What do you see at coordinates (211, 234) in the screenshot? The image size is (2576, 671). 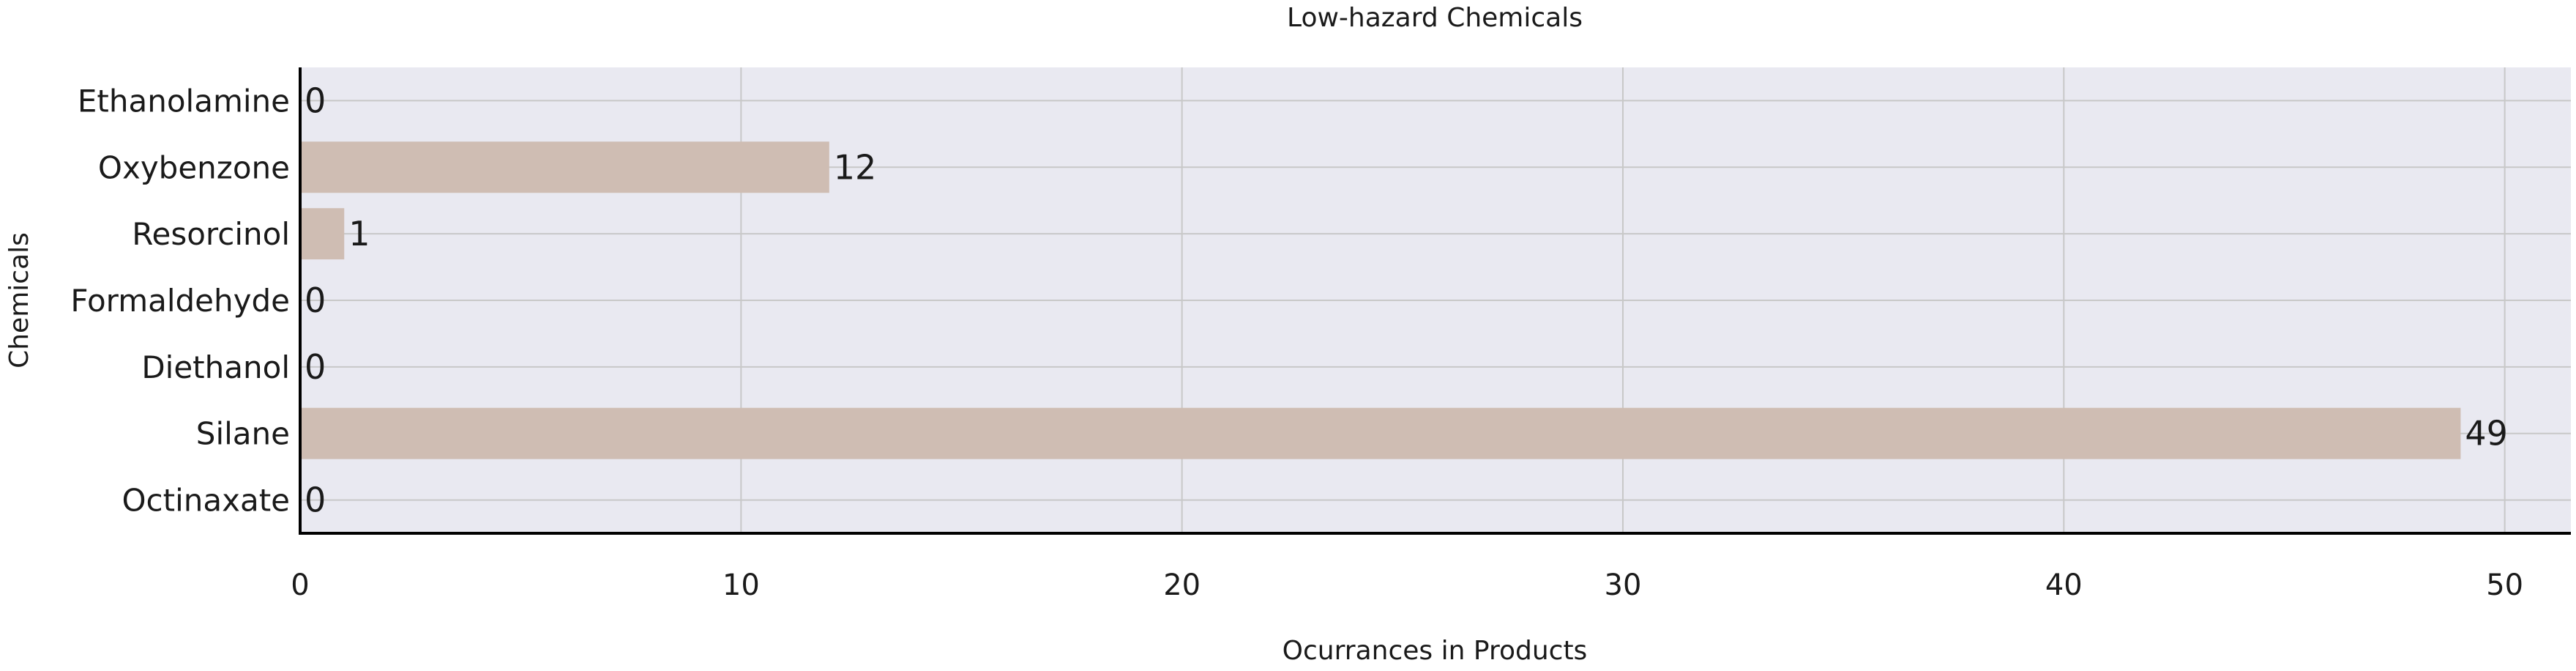 I see `category-label: Resorcinol` at bounding box center [211, 234].